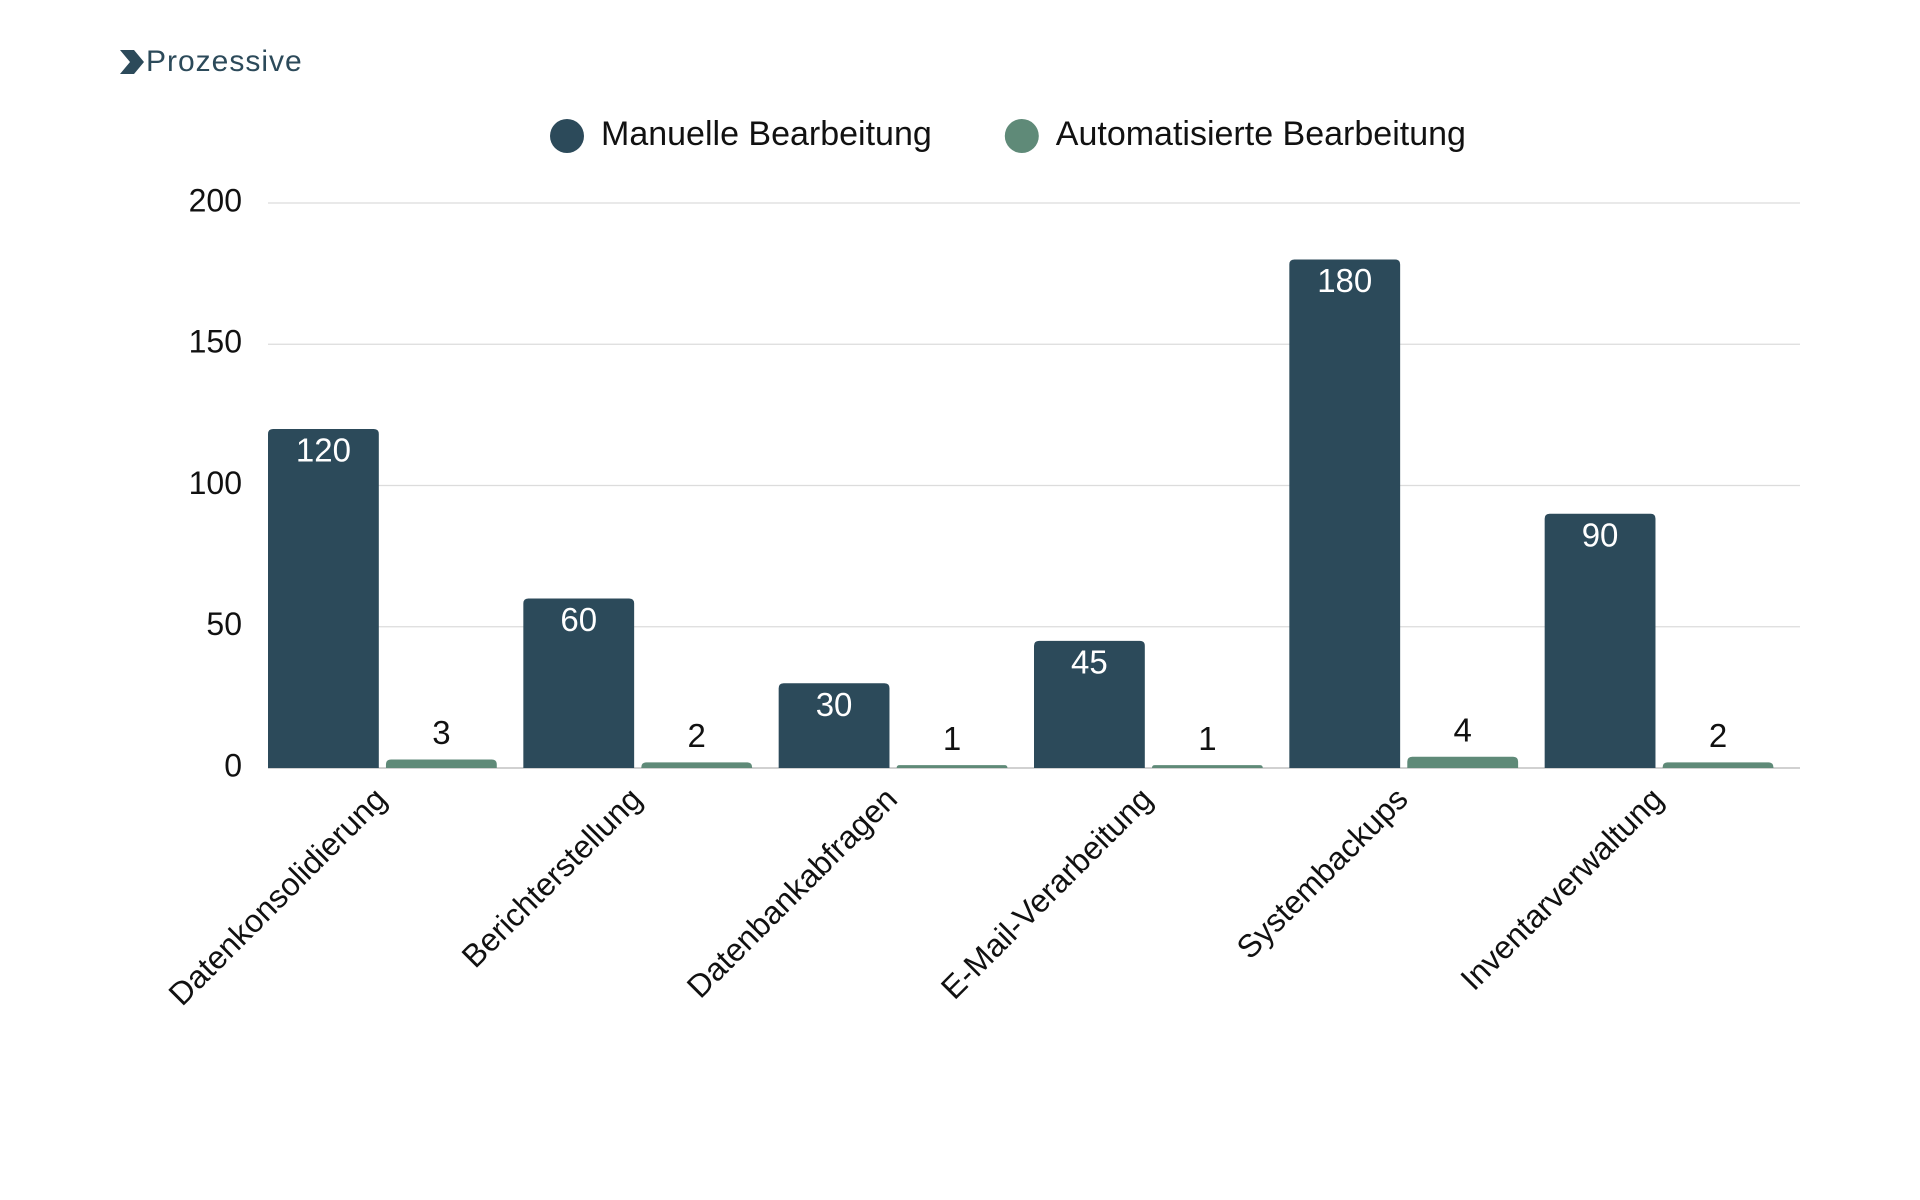  What do you see at coordinates (1046, 892) in the screenshot?
I see `x-tick-label: E-Mail-Verarbeitung` at bounding box center [1046, 892].